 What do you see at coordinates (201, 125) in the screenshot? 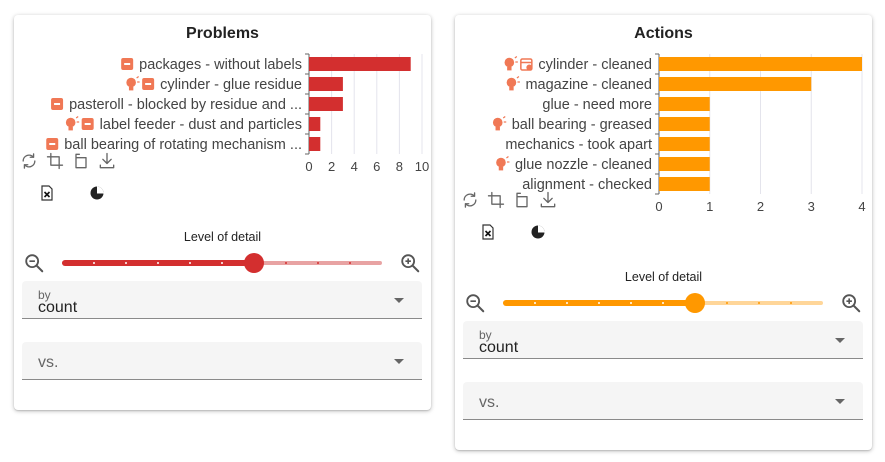
I see `category-label: label feeder - dust and particles` at bounding box center [201, 125].